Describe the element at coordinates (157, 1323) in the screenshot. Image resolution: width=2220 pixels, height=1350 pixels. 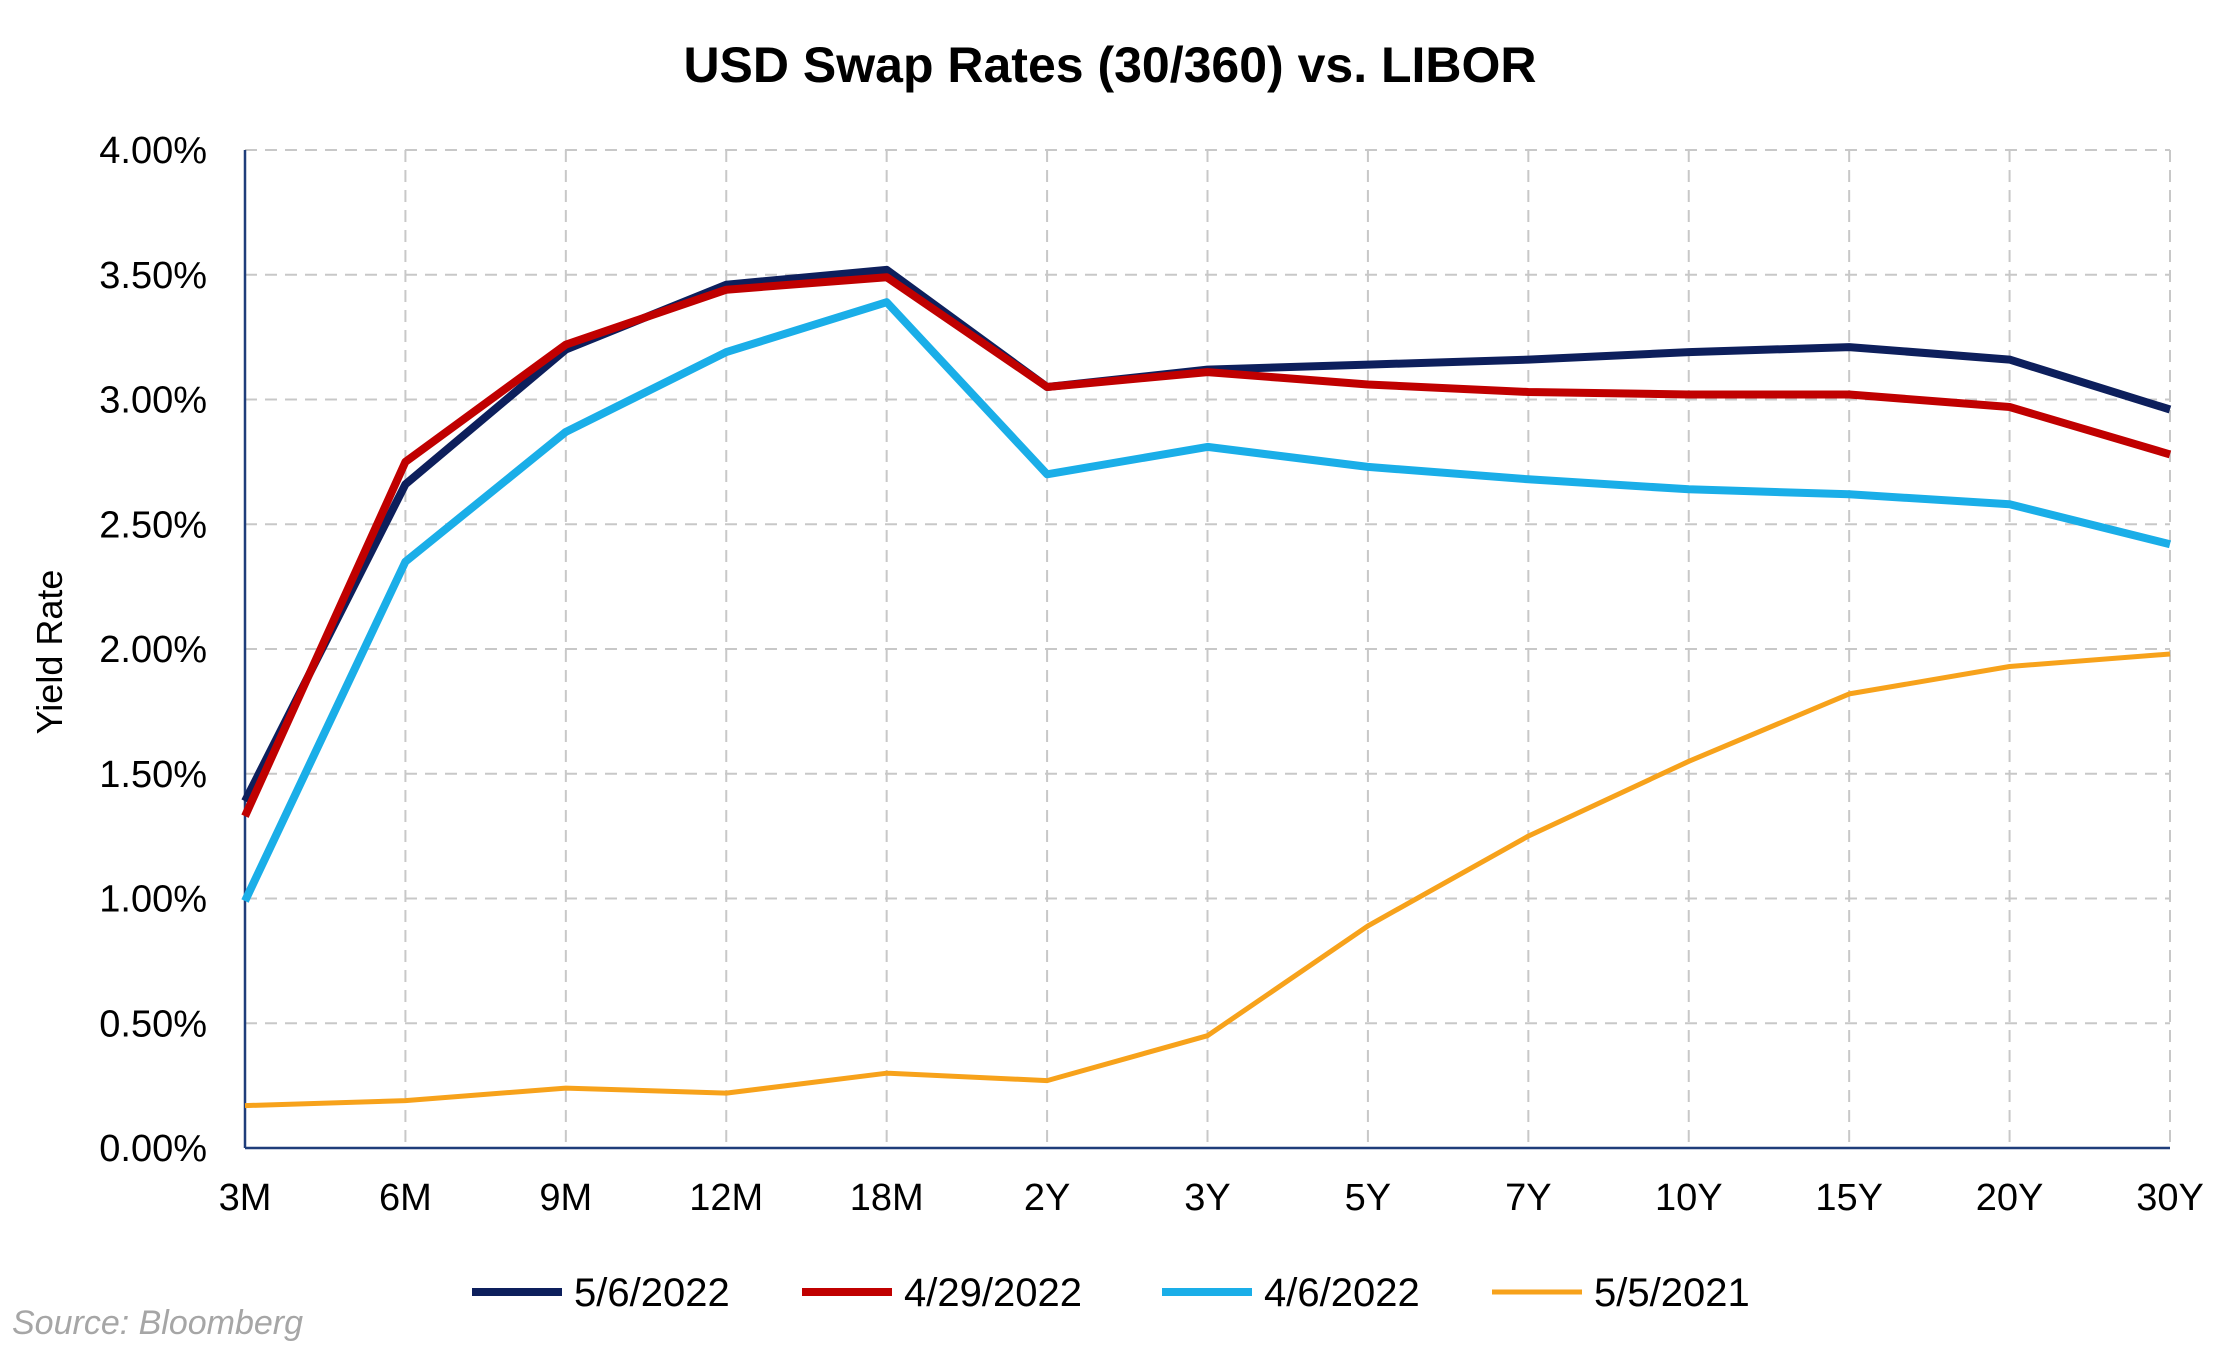
I see `source-note: Source: Bloomberg` at that location.